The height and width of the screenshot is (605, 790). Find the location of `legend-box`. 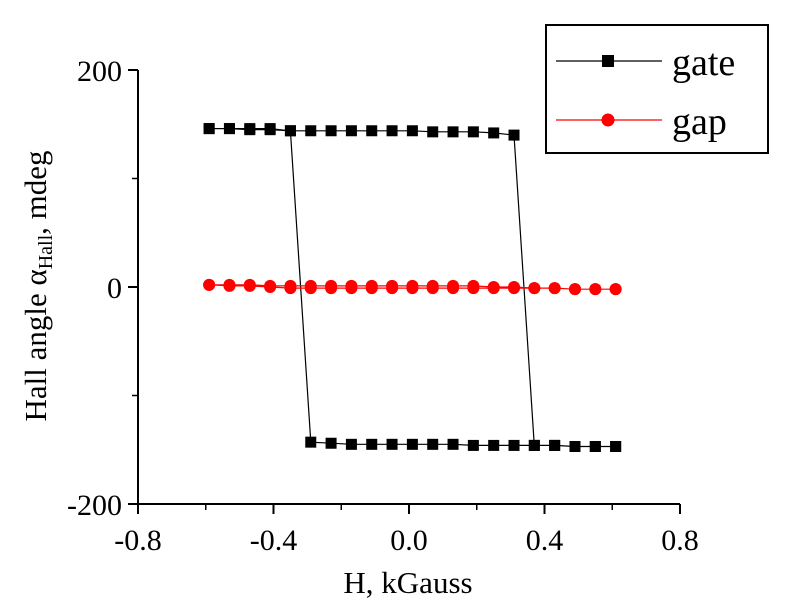

legend-box is located at coordinates (657, 89).